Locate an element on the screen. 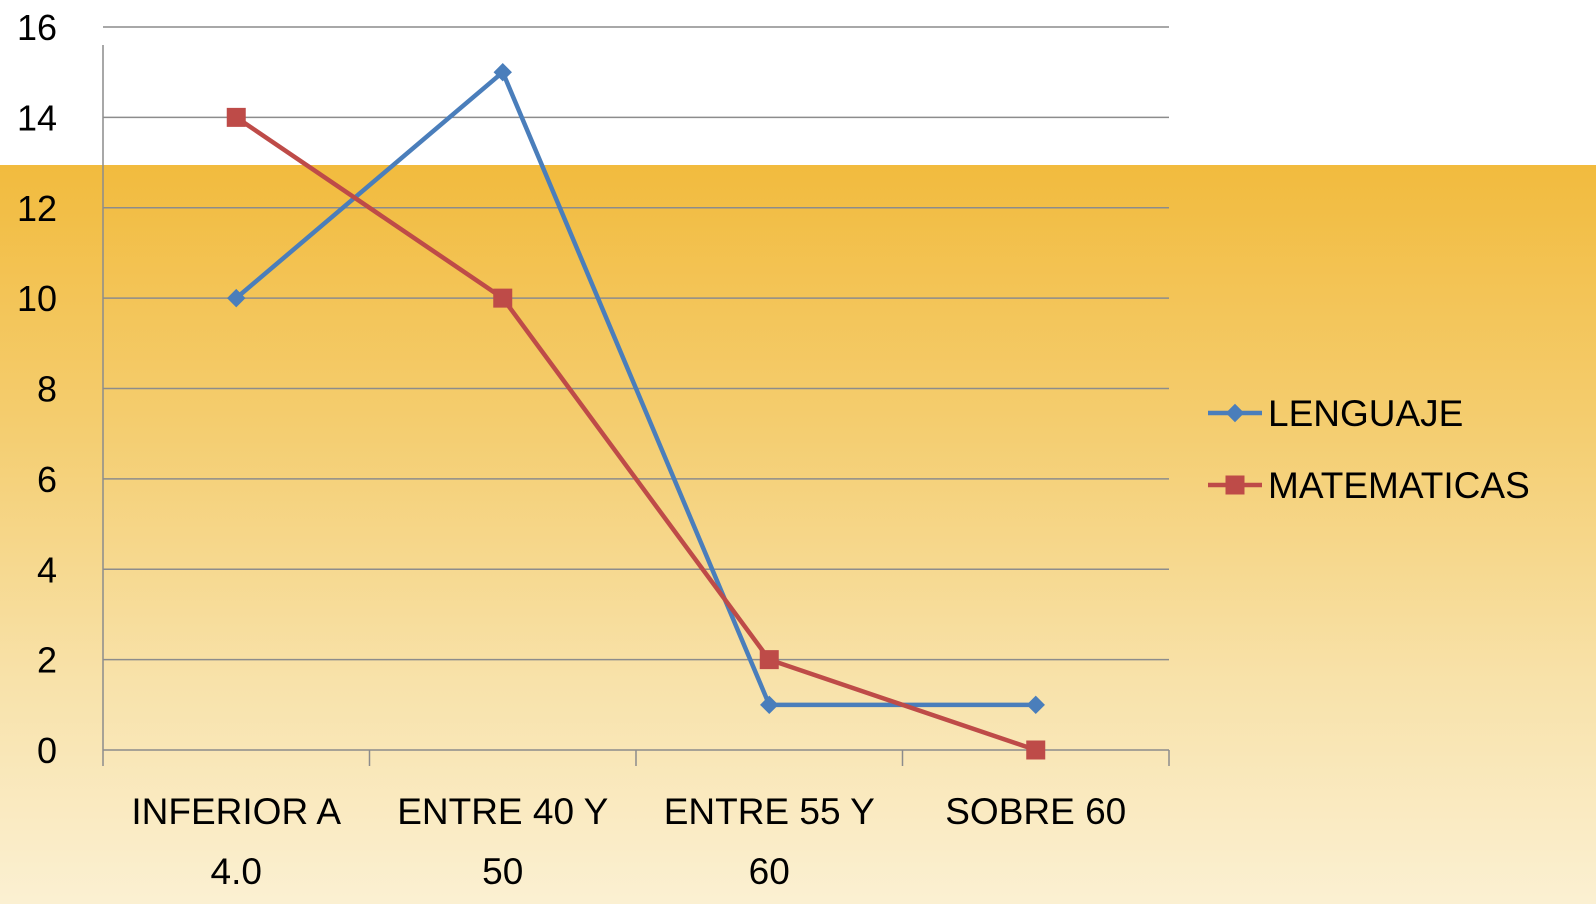 The width and height of the screenshot is (1596, 904). x-tick-label: 4.0 is located at coordinates (236, 871).